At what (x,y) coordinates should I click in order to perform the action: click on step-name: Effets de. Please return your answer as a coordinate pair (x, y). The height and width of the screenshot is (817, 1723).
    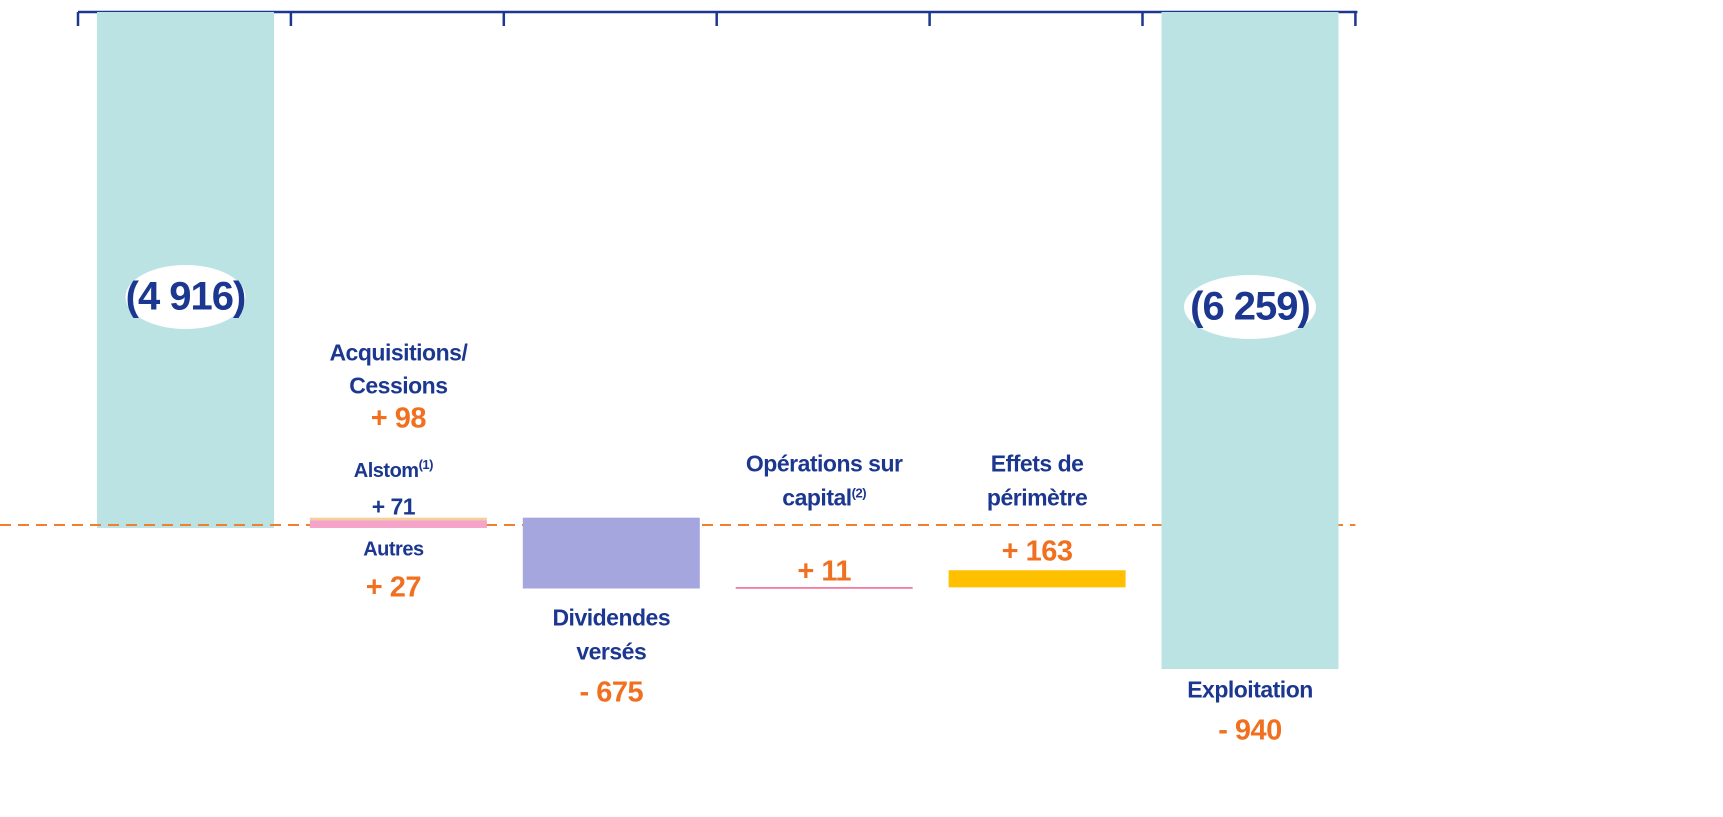
    Looking at the image, I should click on (1037, 464).